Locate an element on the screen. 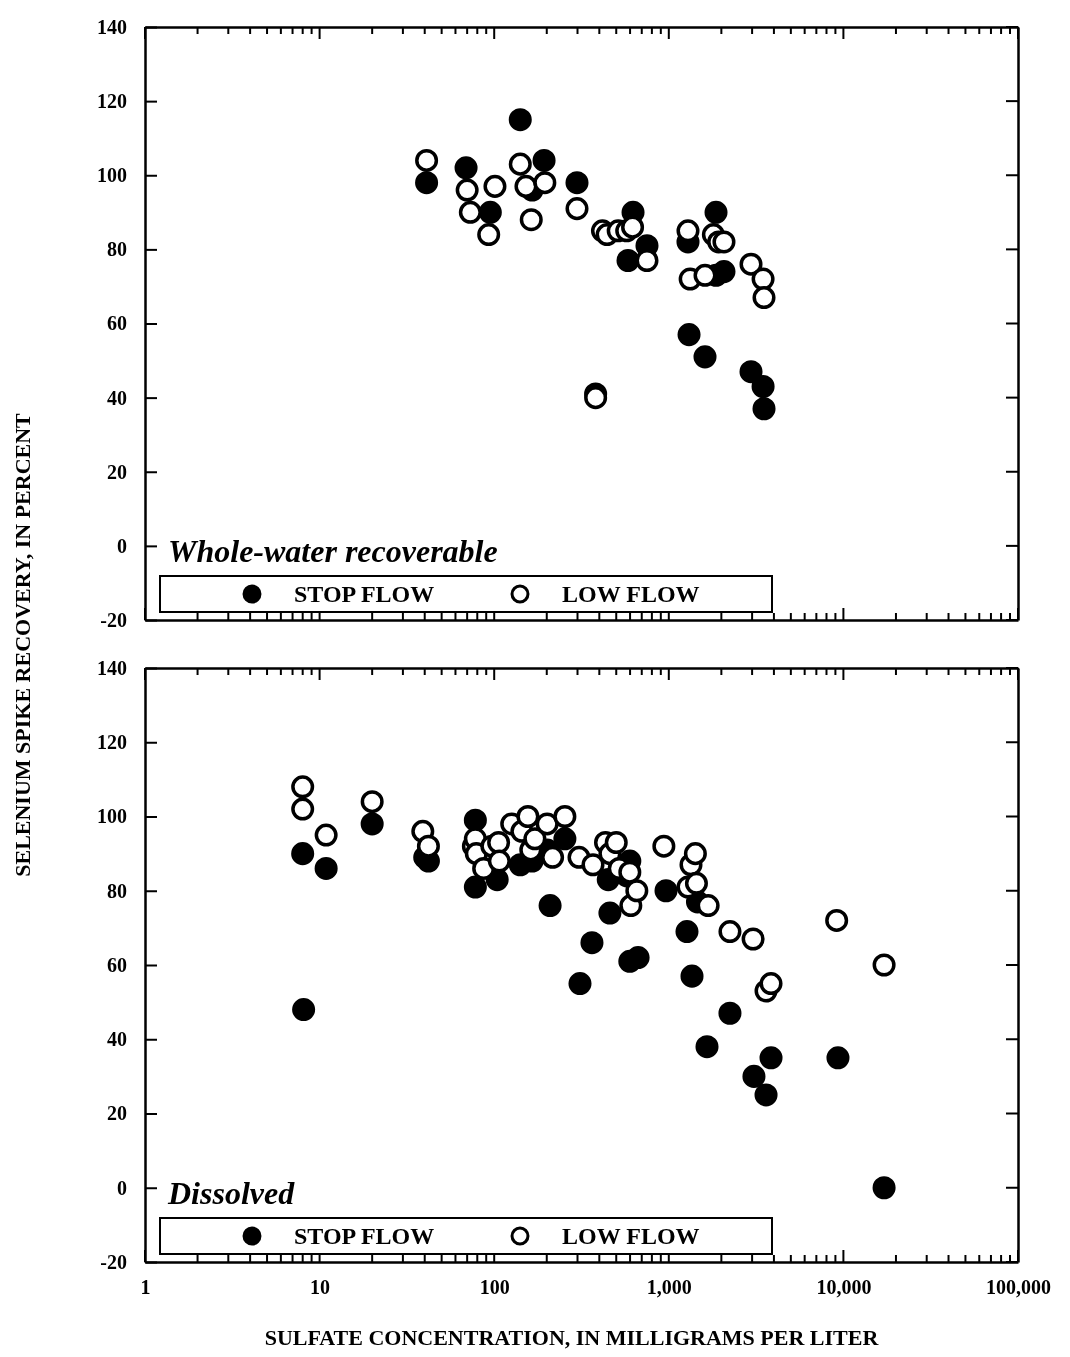  x-tick-label: 10 is located at coordinates (320, 1287).